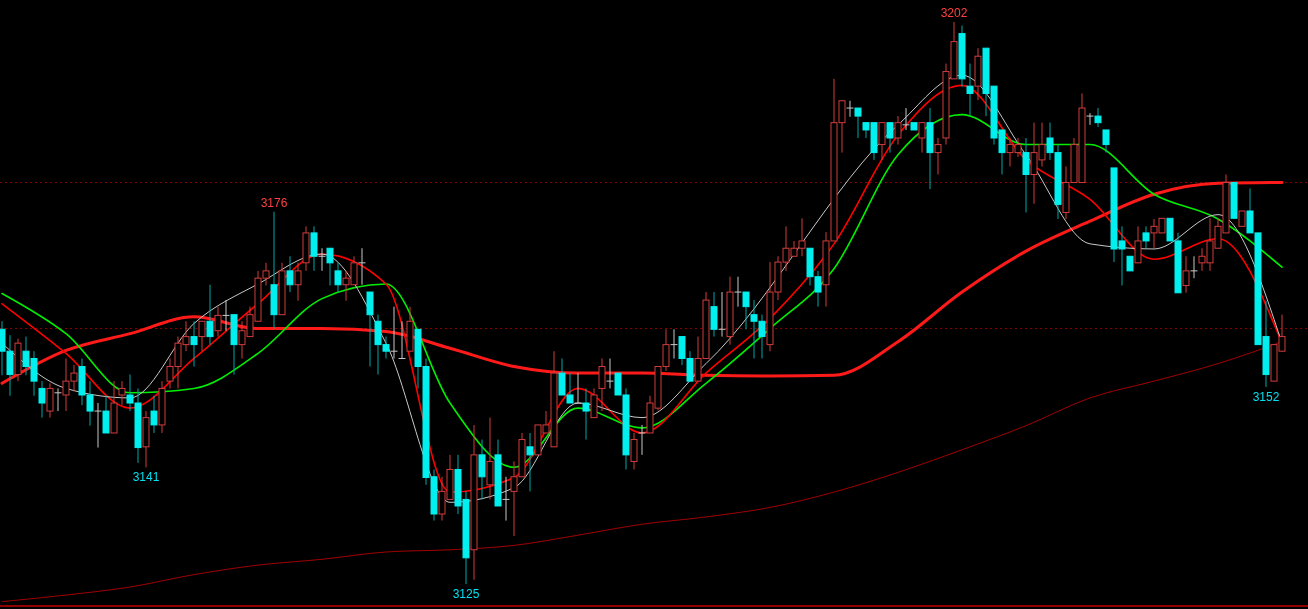 This screenshot has width=1308, height=609. I want to click on annotation: 3202, so click(954, 12).